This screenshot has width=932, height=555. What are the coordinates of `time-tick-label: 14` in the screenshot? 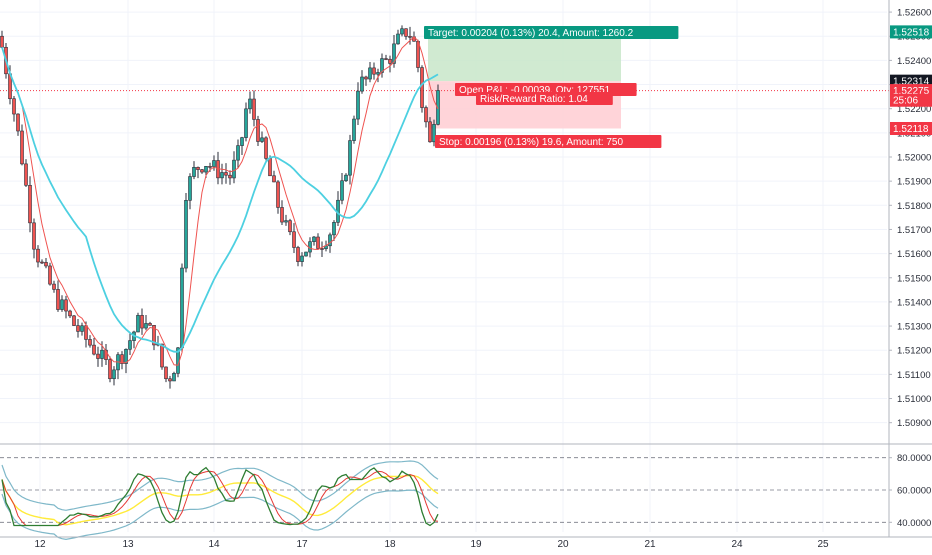 It's located at (214, 544).